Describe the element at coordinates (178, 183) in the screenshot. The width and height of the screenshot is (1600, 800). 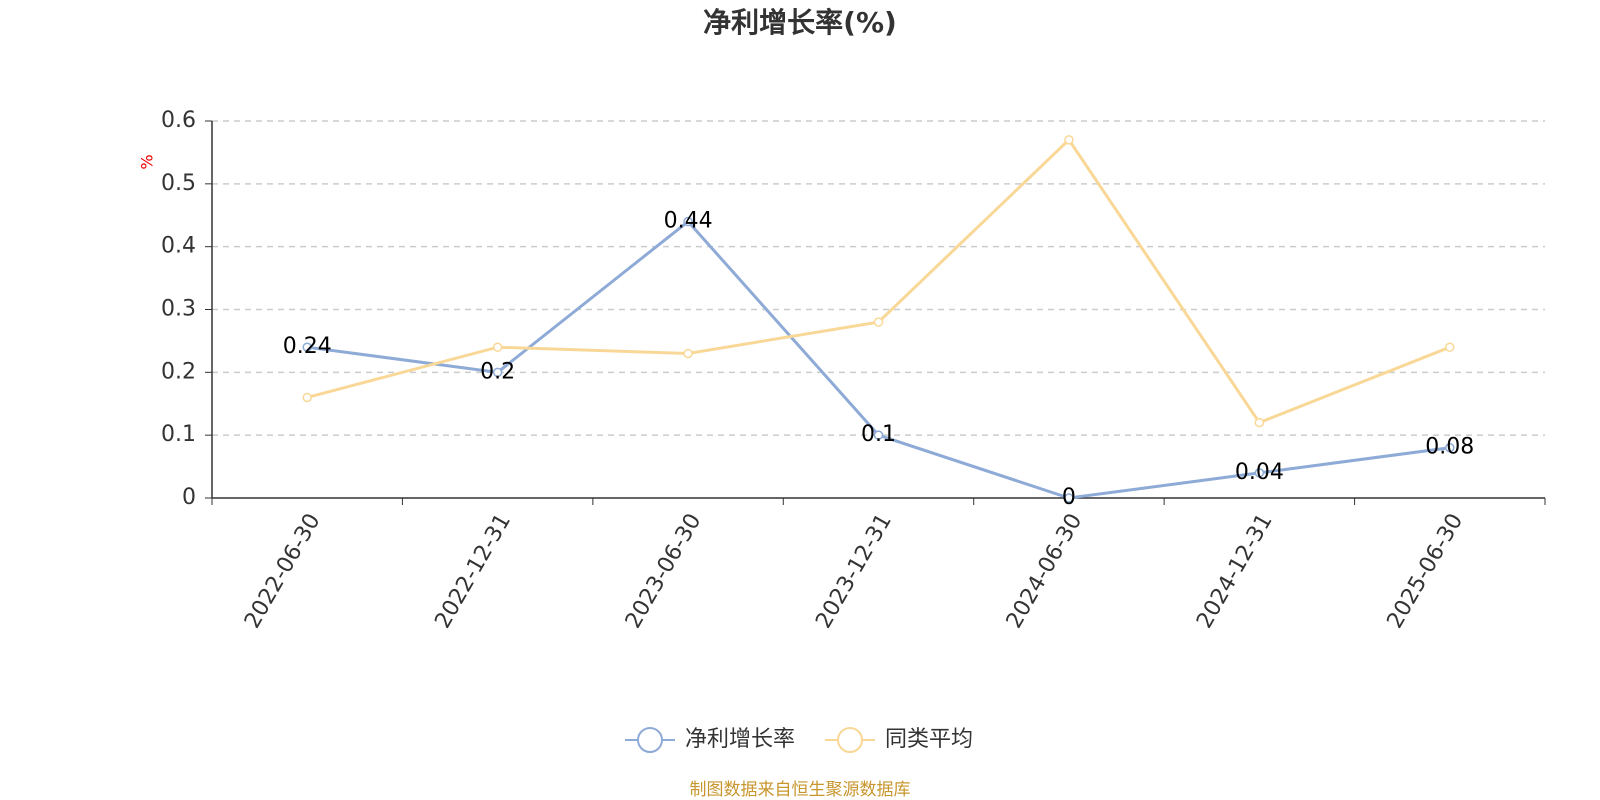
I see `y-tick-label: 0.5` at that location.